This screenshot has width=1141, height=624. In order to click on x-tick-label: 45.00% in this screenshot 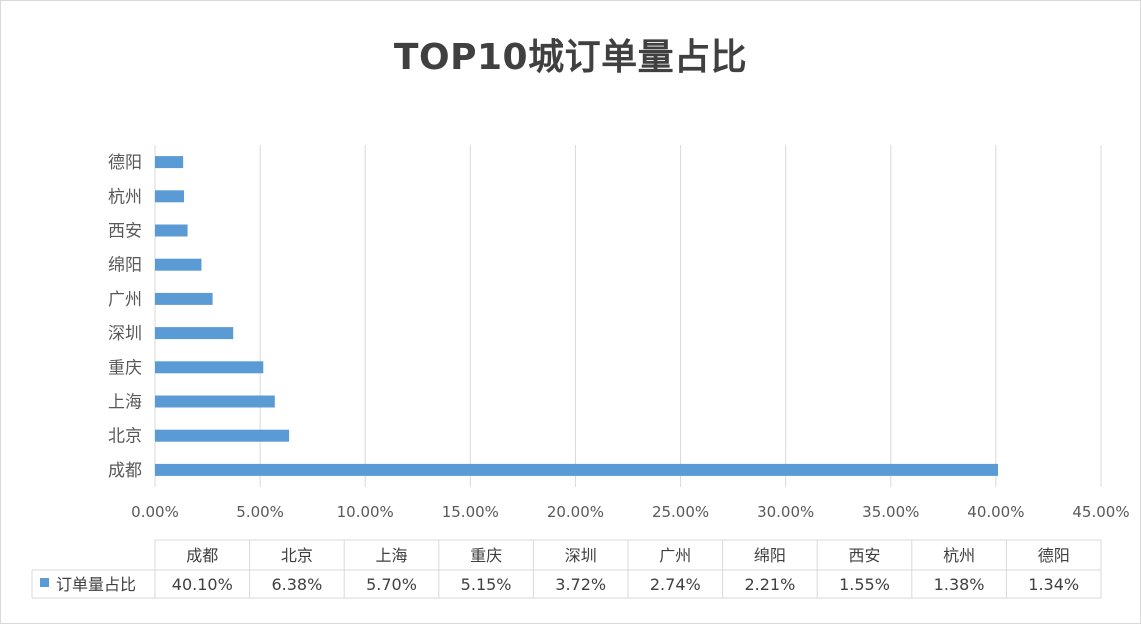, I will do `click(1100, 512)`.